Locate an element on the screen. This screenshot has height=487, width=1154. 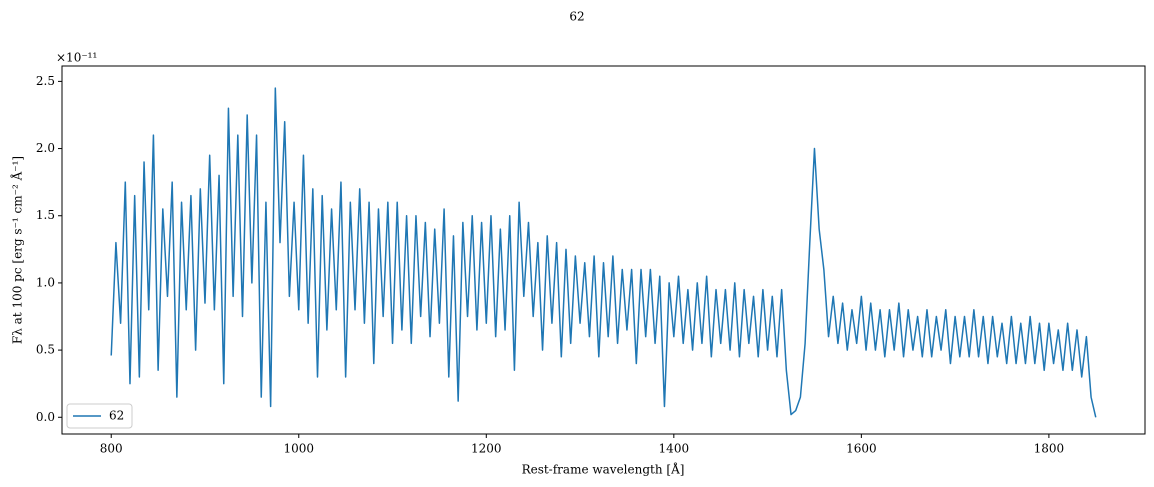
x-tick-label: 1400 is located at coordinates (674, 449).